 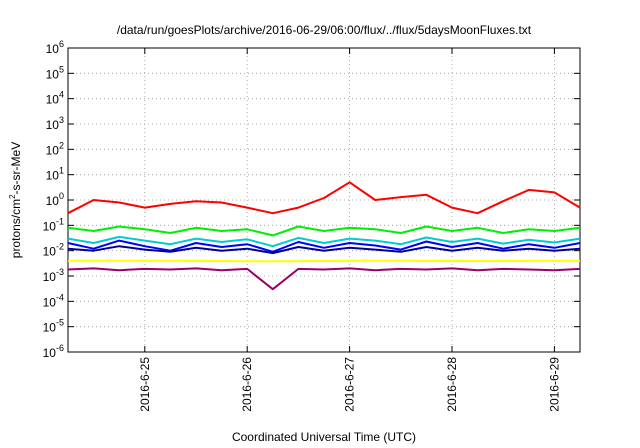 I want to click on y-tick-label: 10³, so click(x=55, y=123).